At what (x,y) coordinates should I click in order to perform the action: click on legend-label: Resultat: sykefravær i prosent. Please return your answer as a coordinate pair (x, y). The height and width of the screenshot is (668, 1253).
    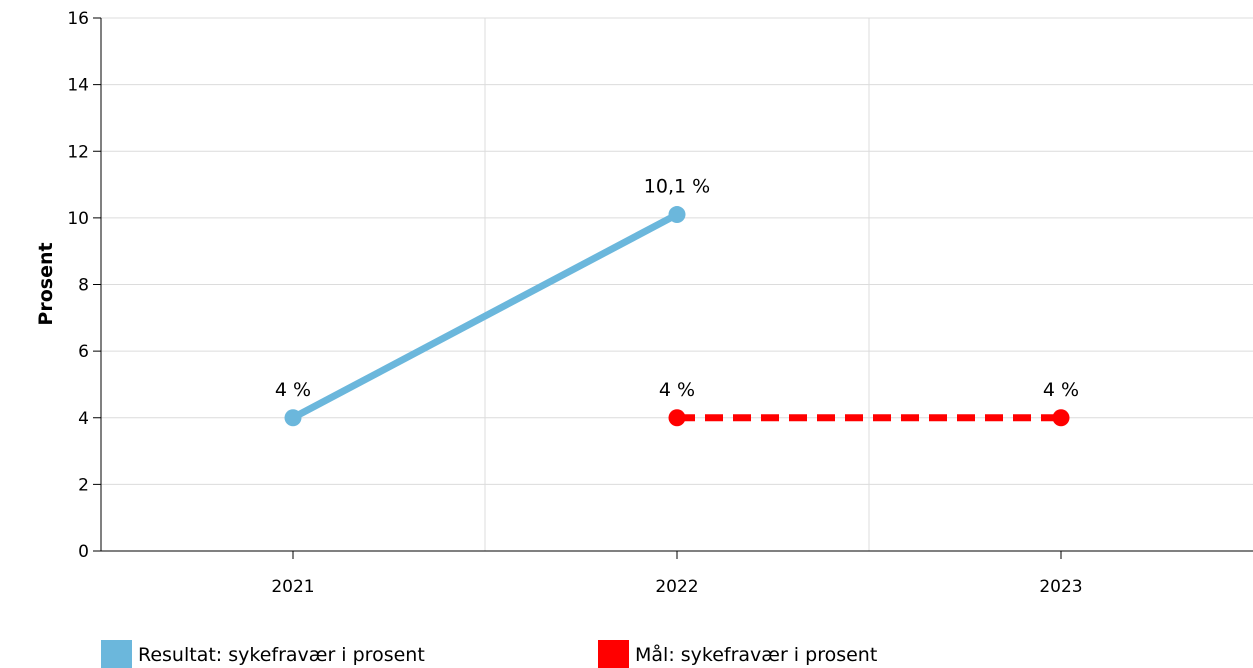
    Looking at the image, I should click on (281, 655).